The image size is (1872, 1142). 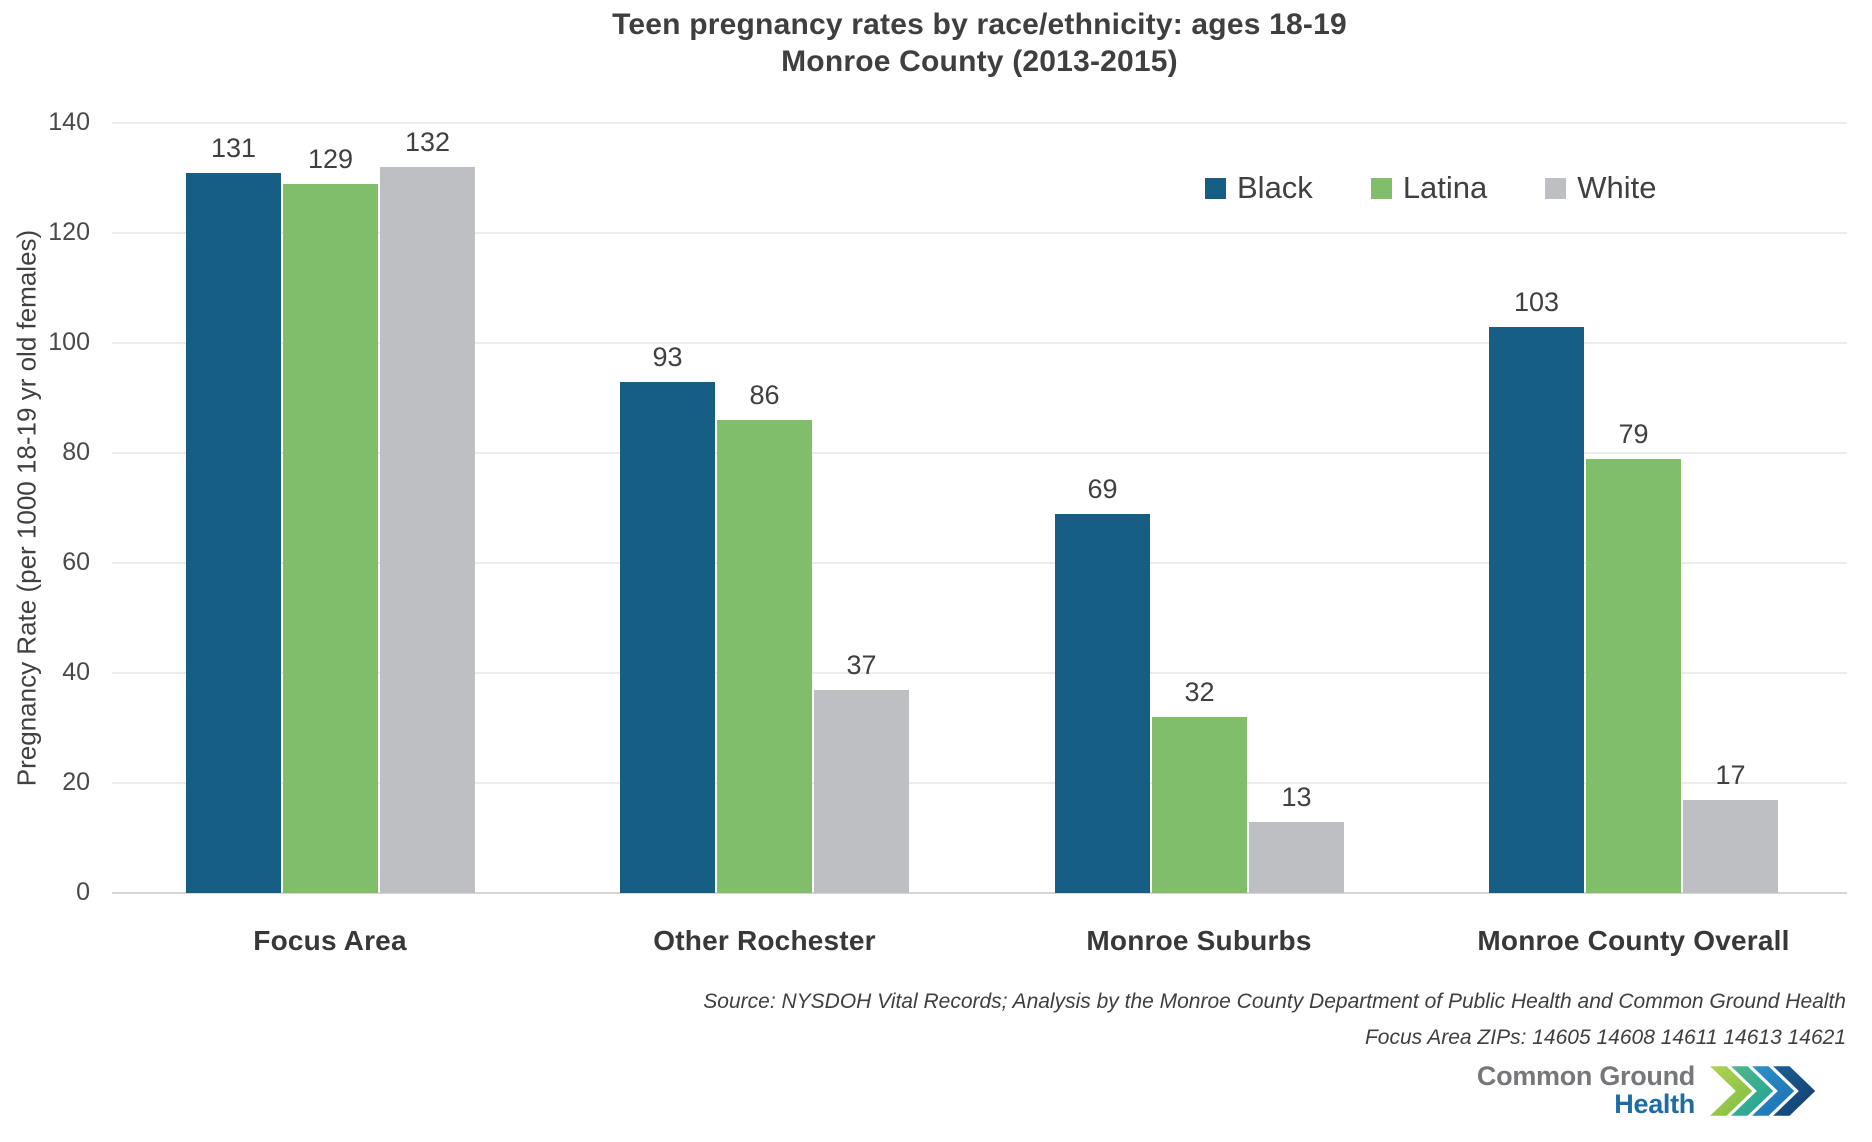 I want to click on logo: Common Ground Health, so click(x=1648, y=1091).